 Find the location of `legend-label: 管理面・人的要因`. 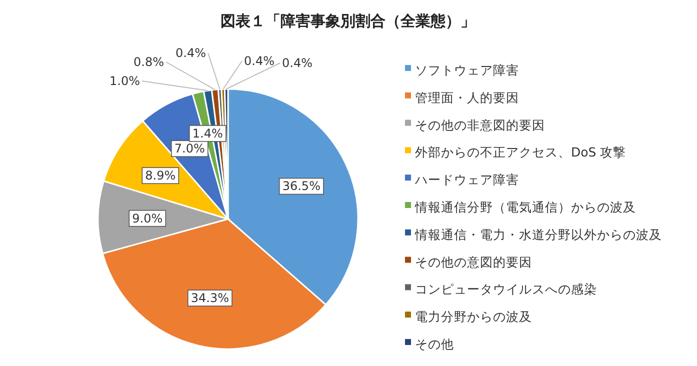

legend-label: 管理面・人的要因 is located at coordinates (467, 97).